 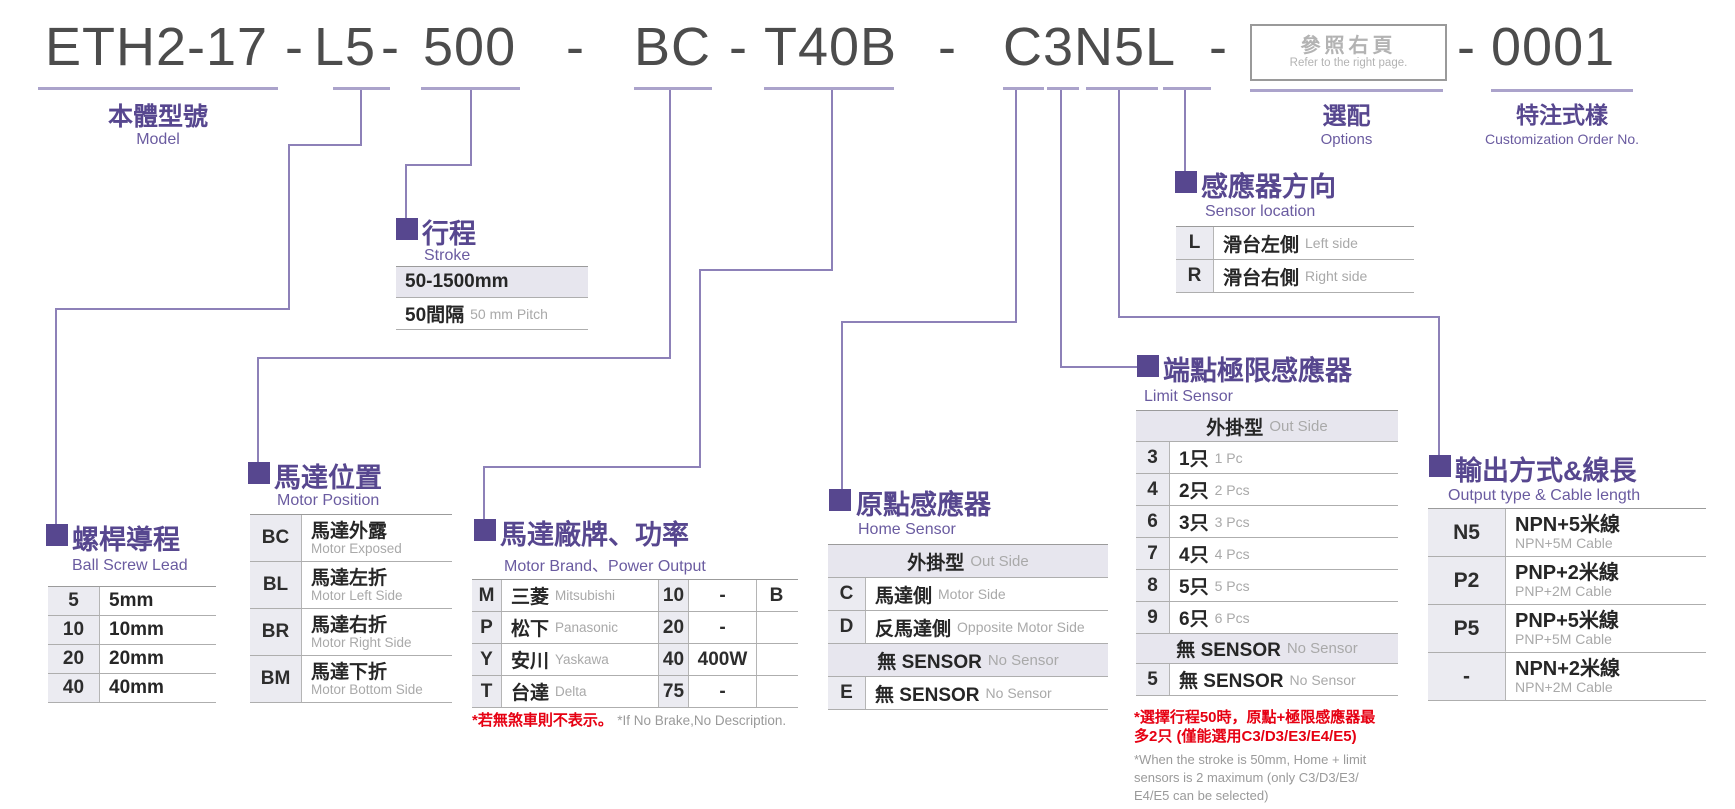 What do you see at coordinates (367, 689) in the screenshot?
I see `desc-en: Motor Bottom Side` at bounding box center [367, 689].